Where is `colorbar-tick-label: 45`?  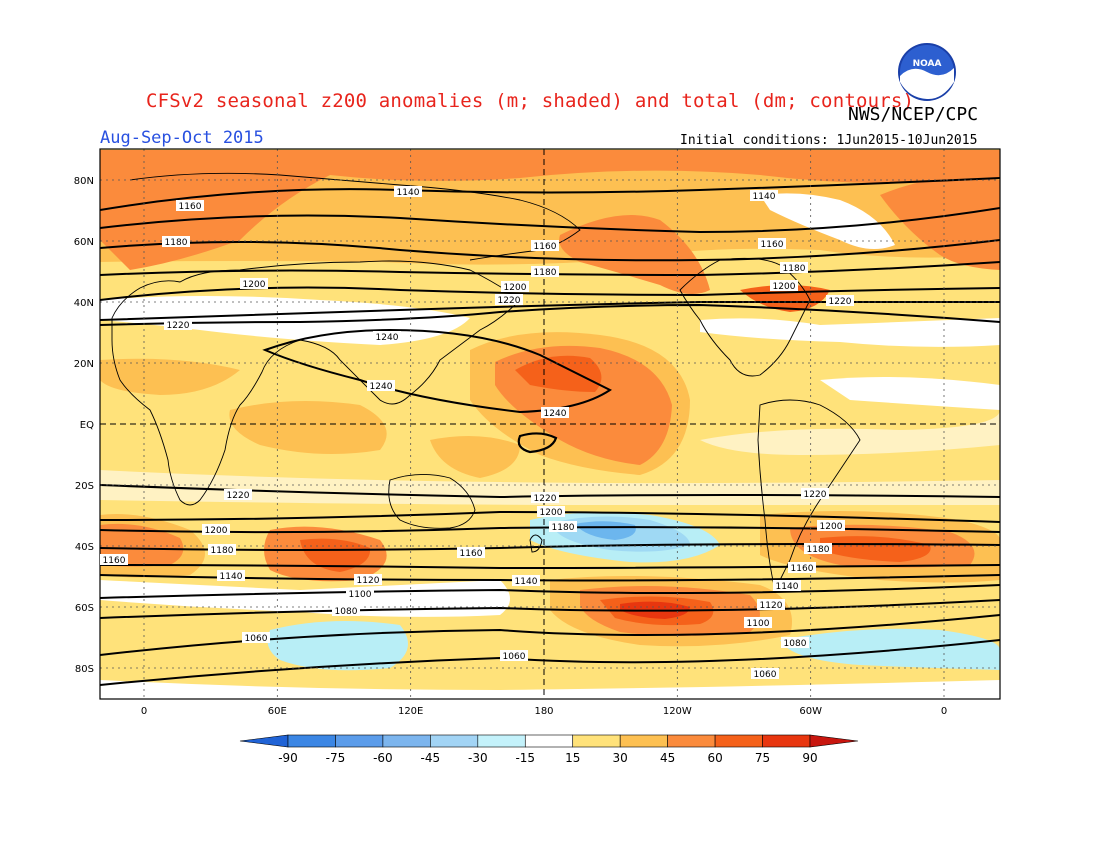
colorbar-tick-label: 45 is located at coordinates (667, 758).